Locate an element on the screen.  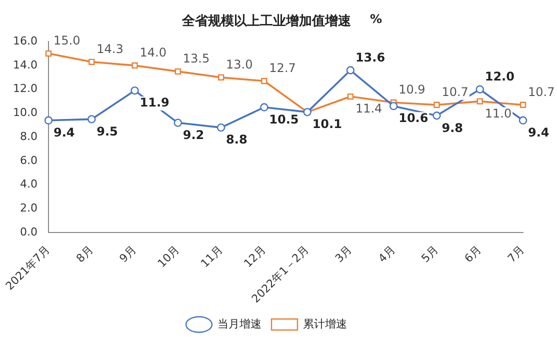
data-label: 10.9 is located at coordinates (412, 89).